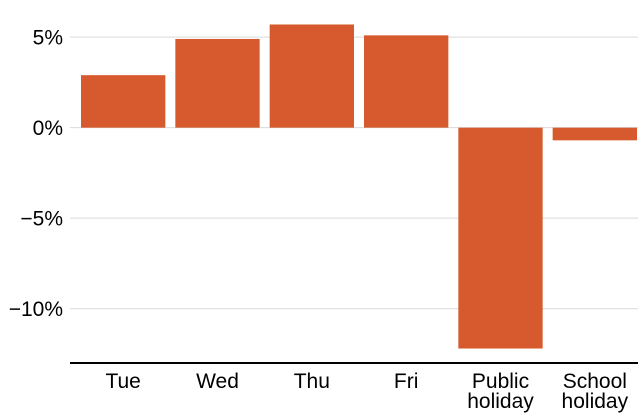 This screenshot has width=638, height=417. I want to click on bar-fri, so click(406, 81).